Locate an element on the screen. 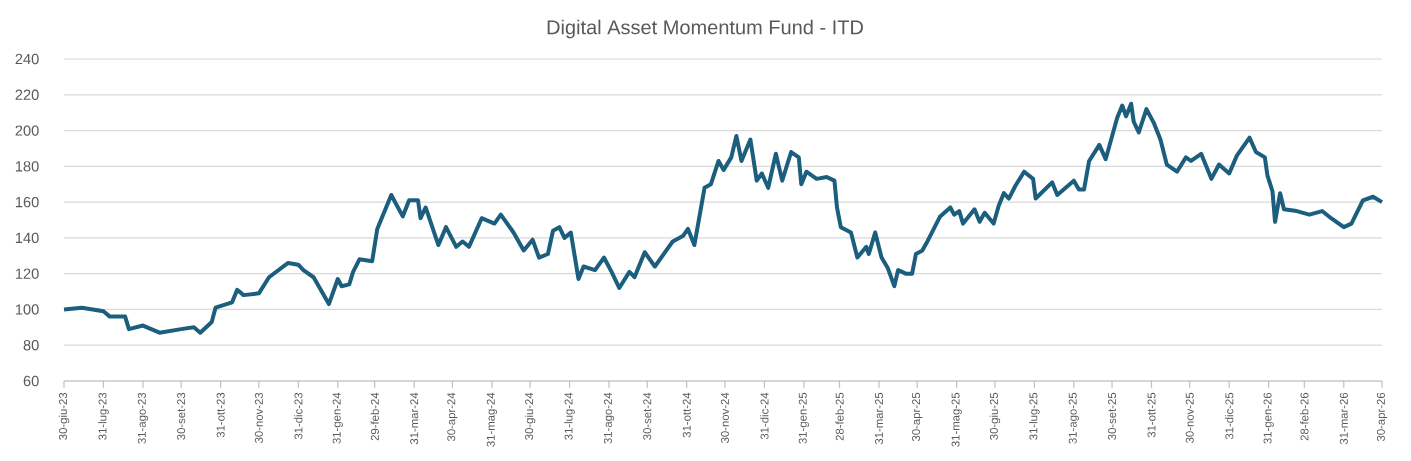 Image resolution: width=1411 pixels, height=461 pixels. x-tick-label: 30-set-25 is located at coordinates (1112, 416).